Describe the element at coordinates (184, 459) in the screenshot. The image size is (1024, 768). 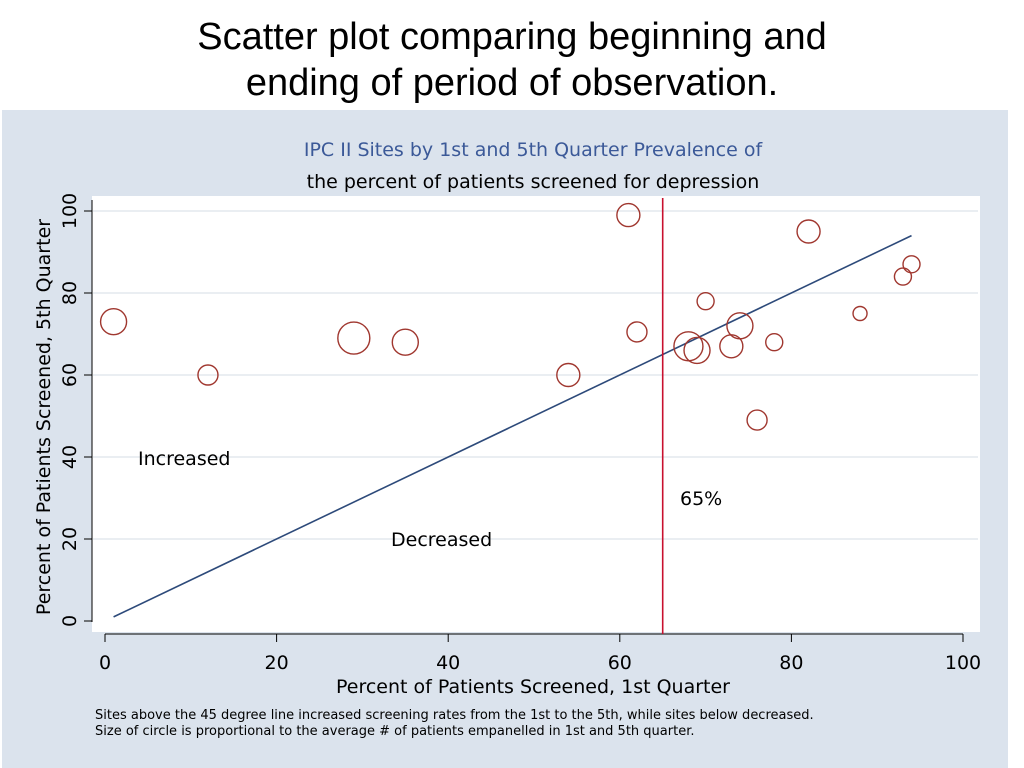
I see `annotation-increased: Increased` at that location.